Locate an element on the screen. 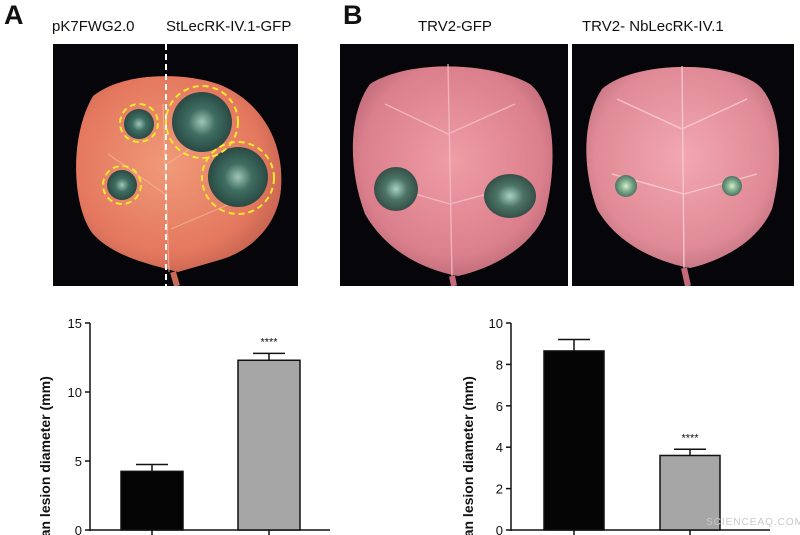 This screenshot has width=800, height=535. panel-b-letter: B is located at coordinates (353, 15).